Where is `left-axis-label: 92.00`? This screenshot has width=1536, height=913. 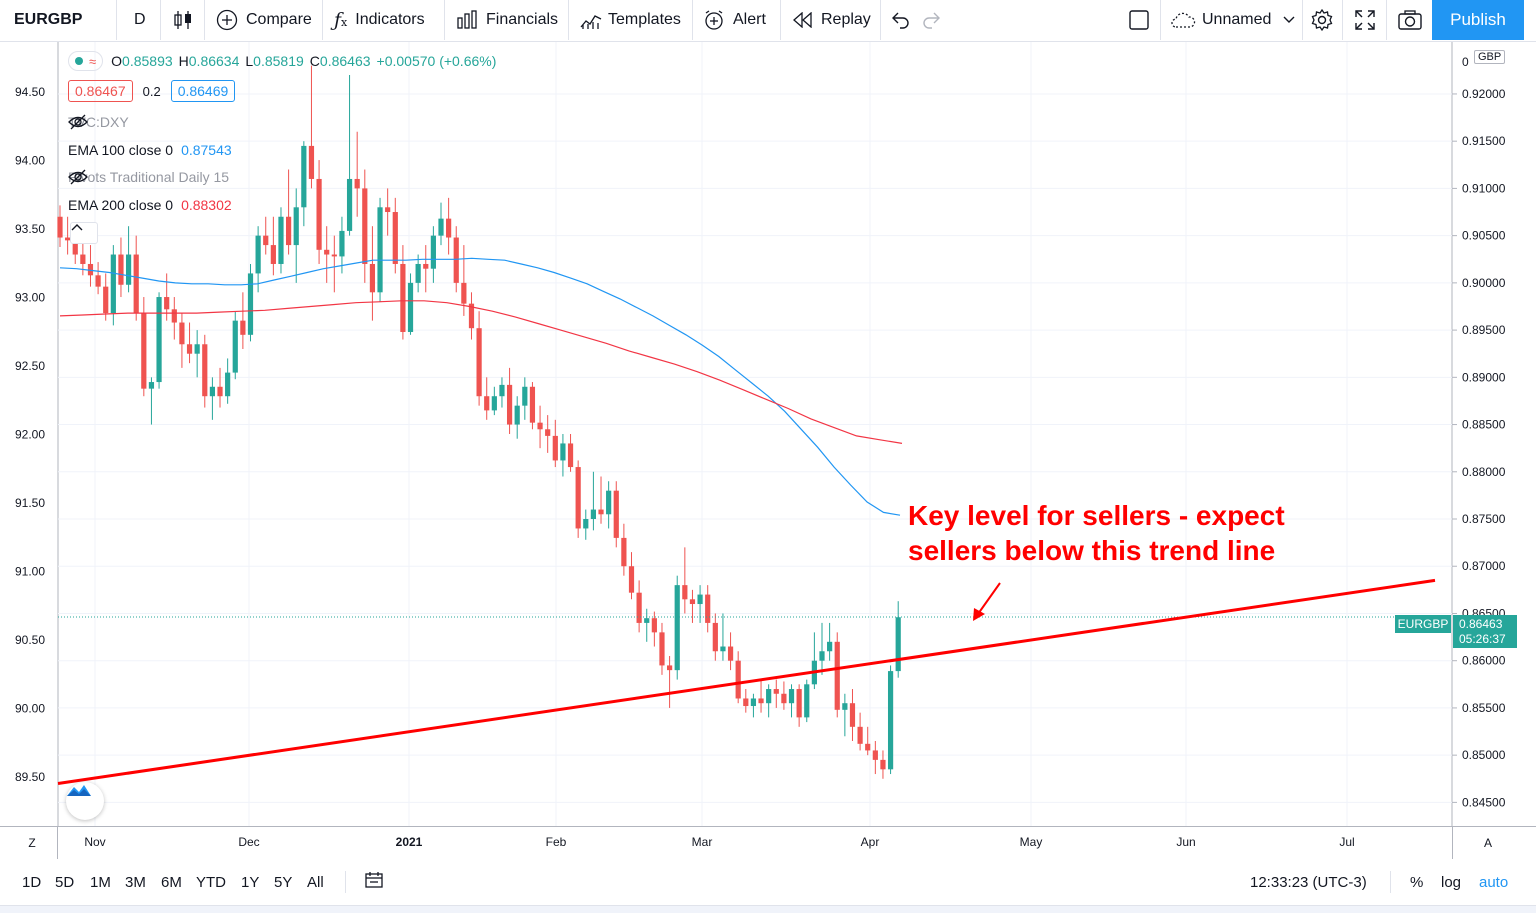
left-axis-label: 92.00 is located at coordinates (30, 435).